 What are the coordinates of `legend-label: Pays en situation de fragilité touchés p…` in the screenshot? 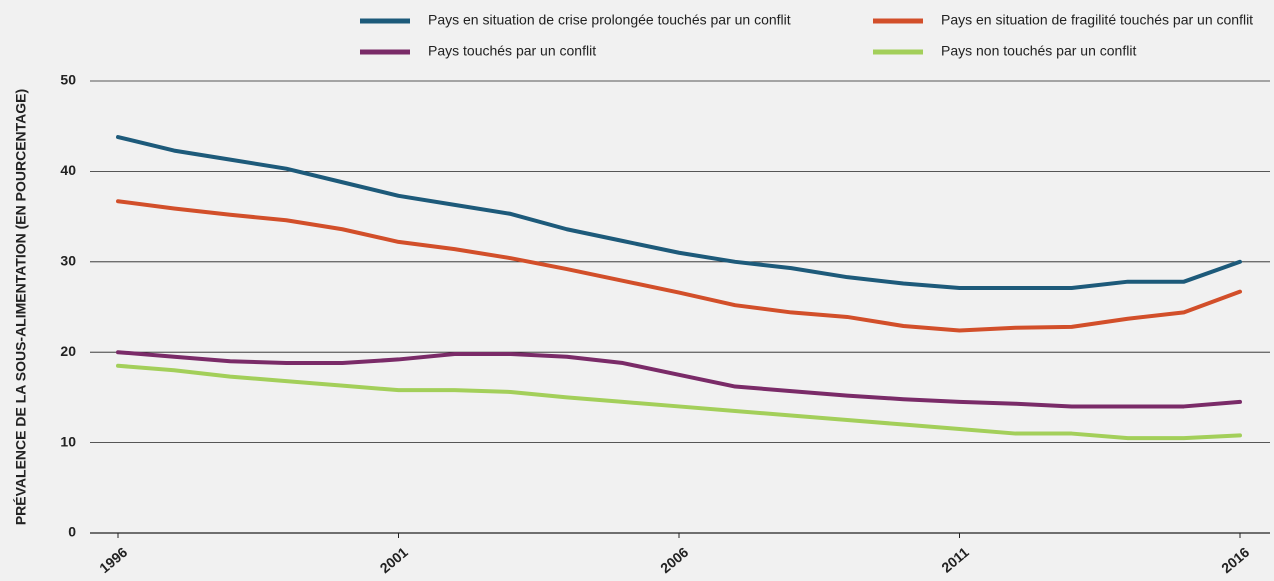 It's located at (1097, 20).